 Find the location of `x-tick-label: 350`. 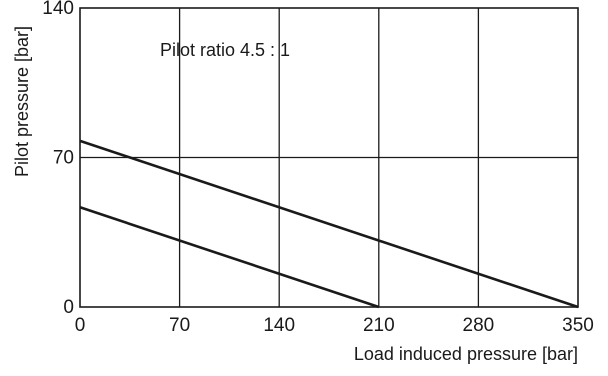

x-tick-label: 350 is located at coordinates (578, 325).